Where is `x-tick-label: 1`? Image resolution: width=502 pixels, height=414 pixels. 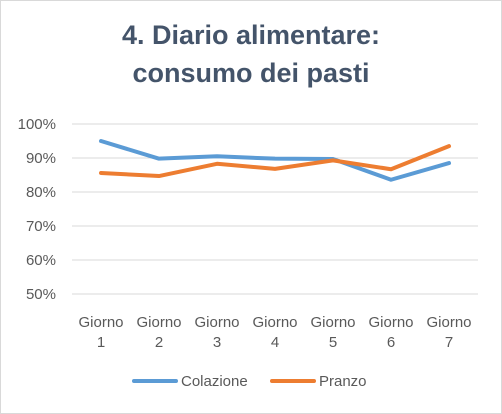 x-tick-label: 1 is located at coordinates (101, 342).